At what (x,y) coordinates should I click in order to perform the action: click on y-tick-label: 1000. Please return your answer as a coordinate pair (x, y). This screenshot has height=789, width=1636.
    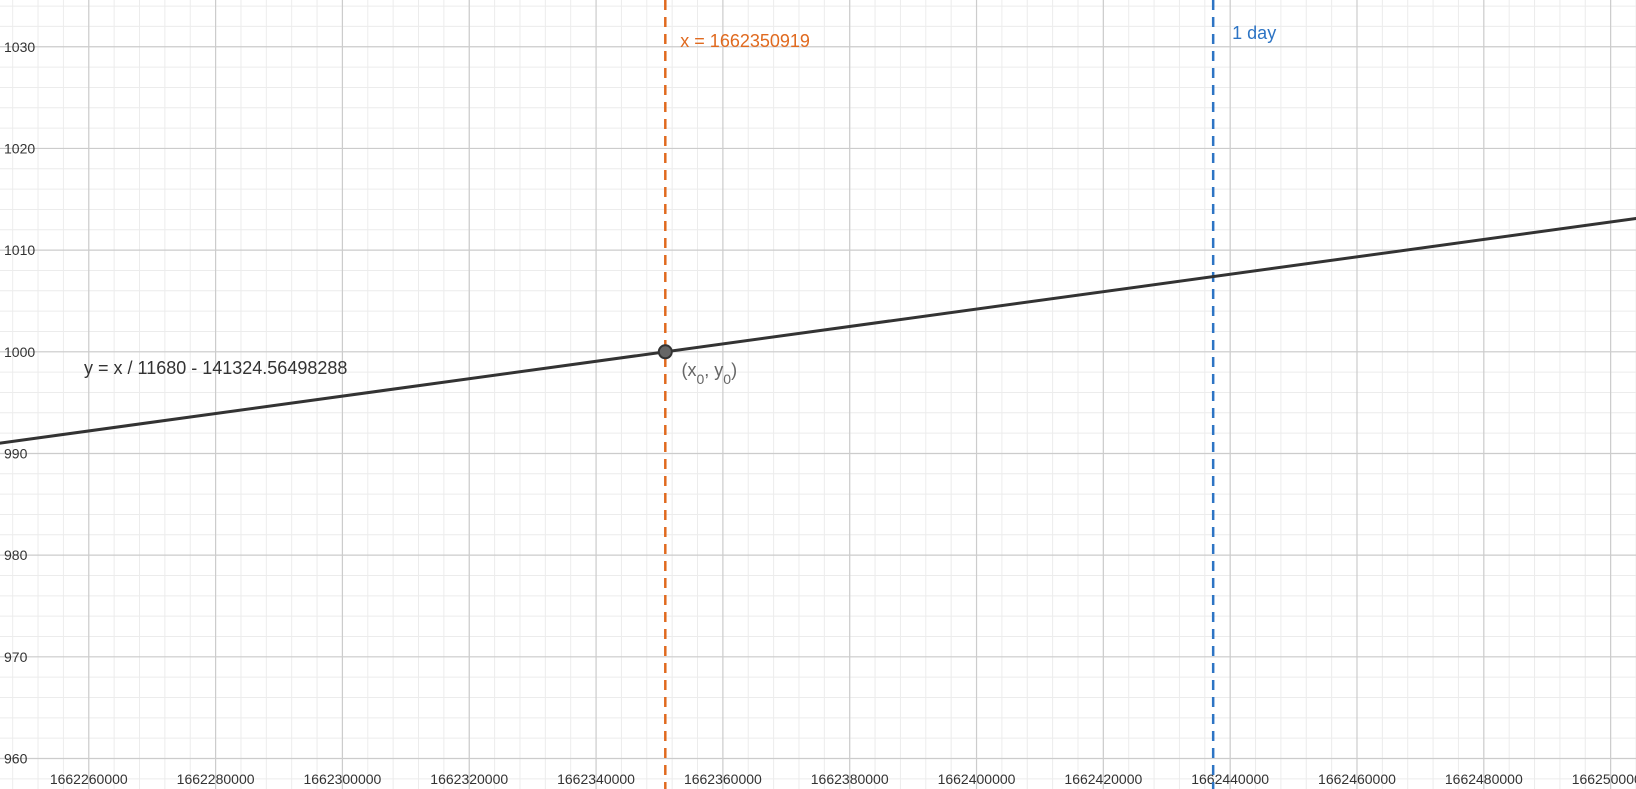
    Looking at the image, I should click on (19, 352).